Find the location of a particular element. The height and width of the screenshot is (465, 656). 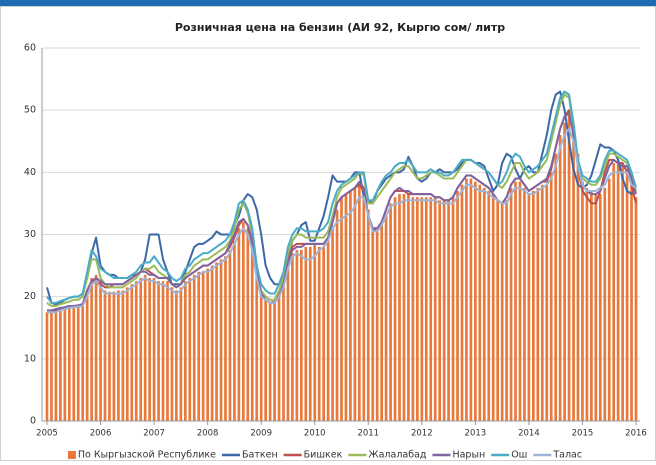

y-tick-label: 40 is located at coordinates (30, 172).